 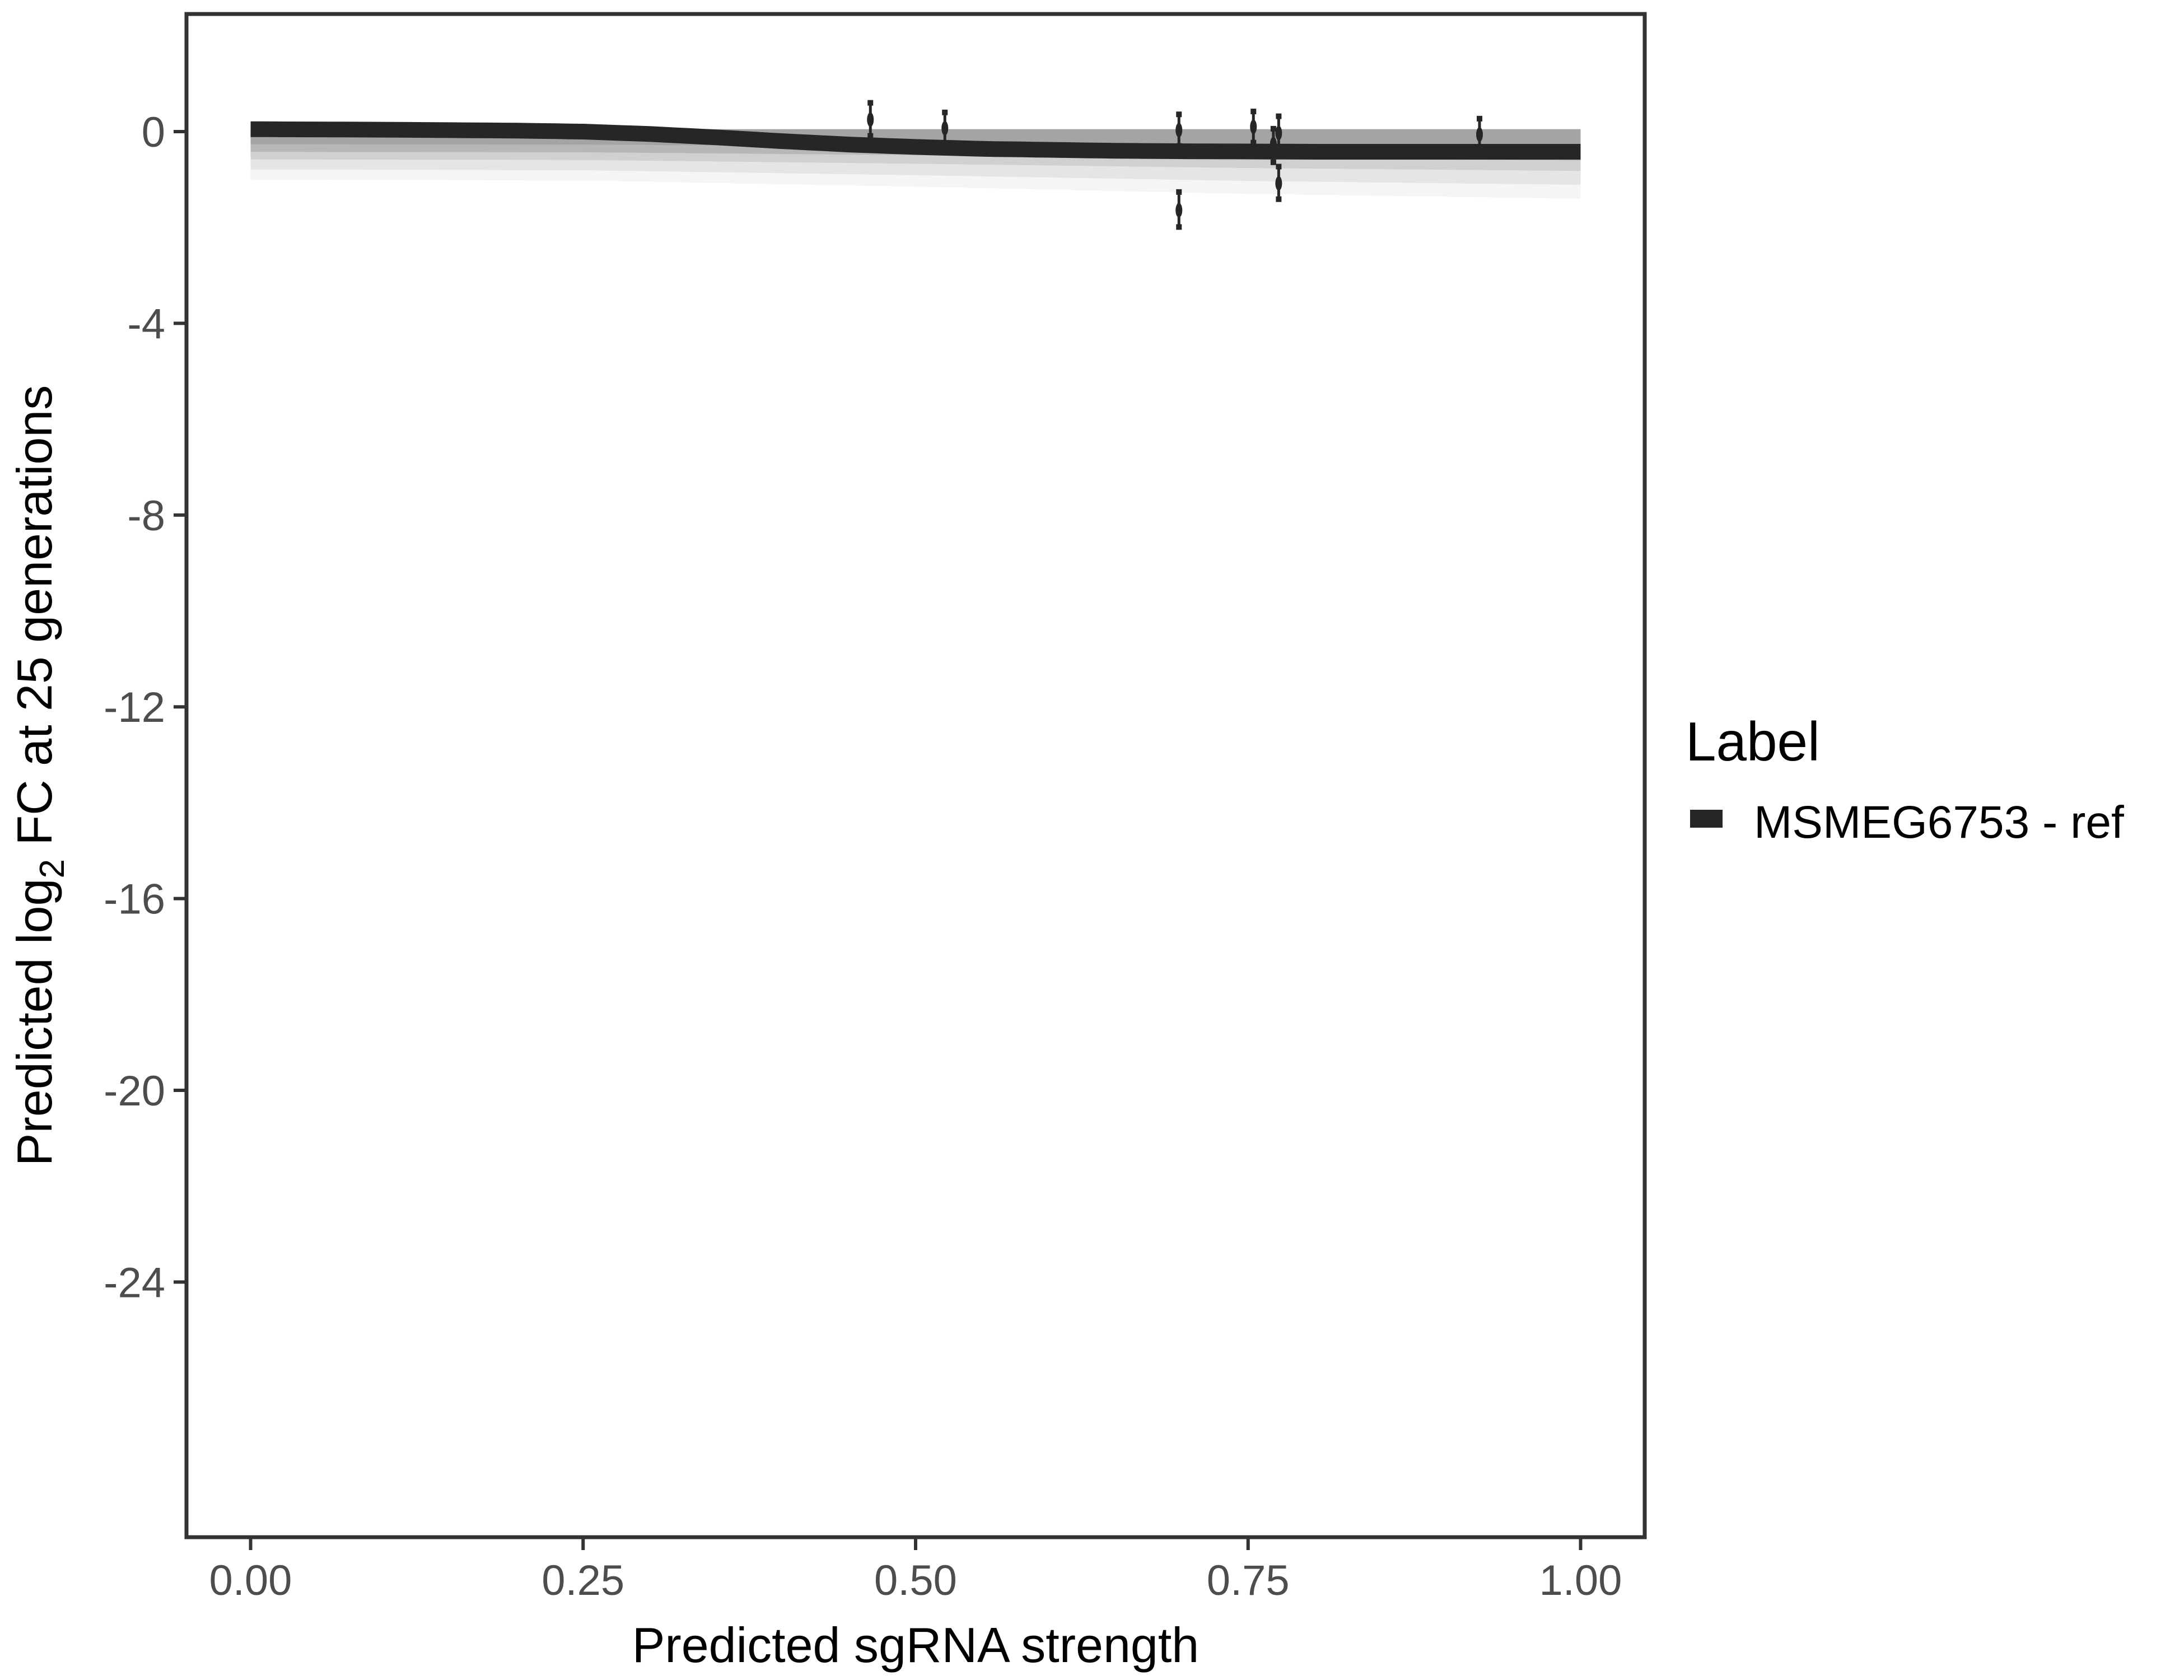 I want to click on fit-line, so click(x=916, y=141).